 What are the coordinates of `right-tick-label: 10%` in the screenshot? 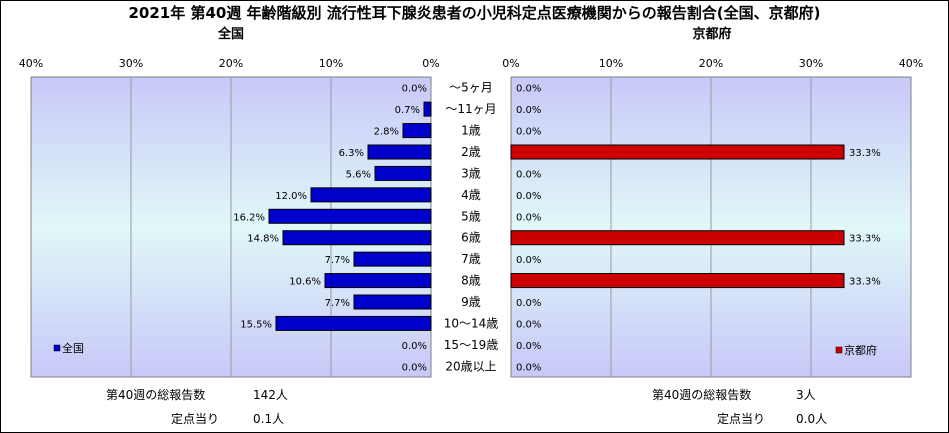 It's located at (611, 63).